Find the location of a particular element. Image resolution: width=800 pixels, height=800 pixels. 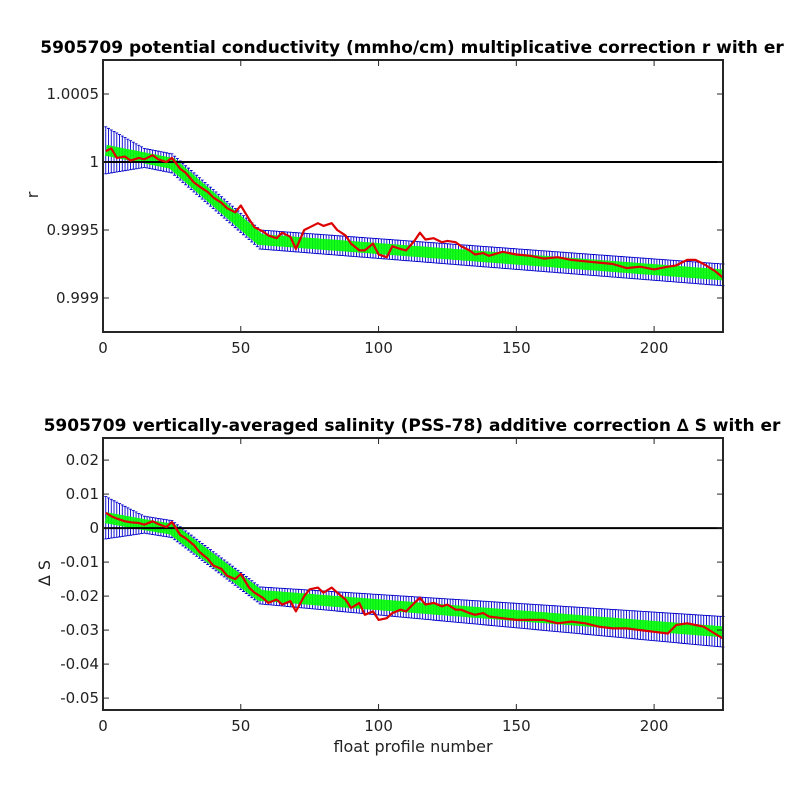

chart-bottom-error-bars is located at coordinates (414, 572).